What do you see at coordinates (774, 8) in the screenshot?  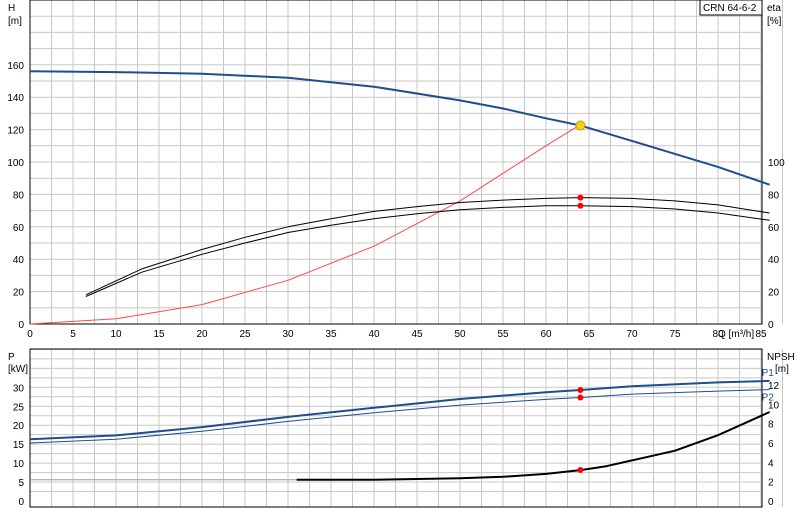 I see `eta-axis-title: eta` at bounding box center [774, 8].